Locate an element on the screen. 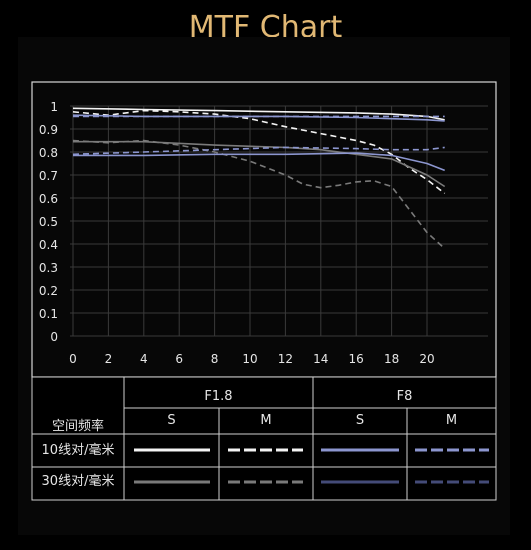 This screenshot has height=550, width=531. series-line-F8-30lp-S is located at coordinates (259, 162).